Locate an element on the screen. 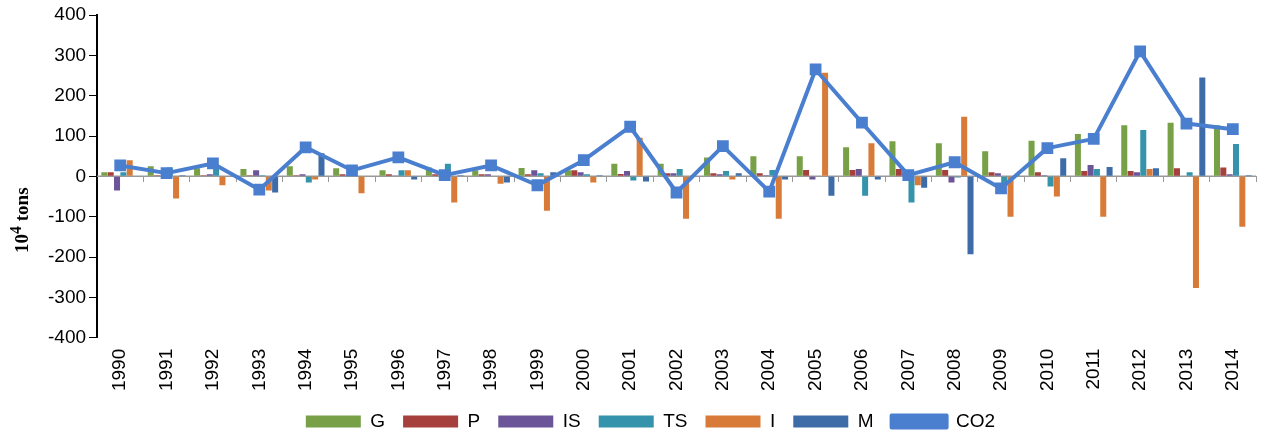 The height and width of the screenshot is (441, 1266). x-tick-label: 1994 is located at coordinates (304, 370).